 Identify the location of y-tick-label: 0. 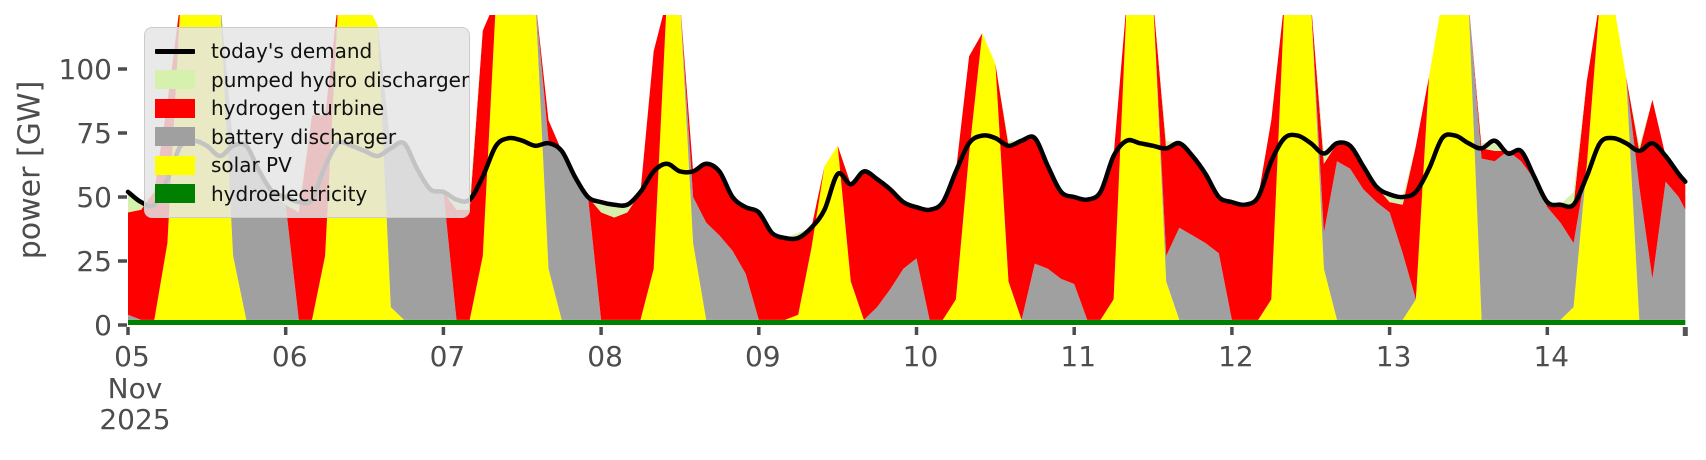
(103, 325).